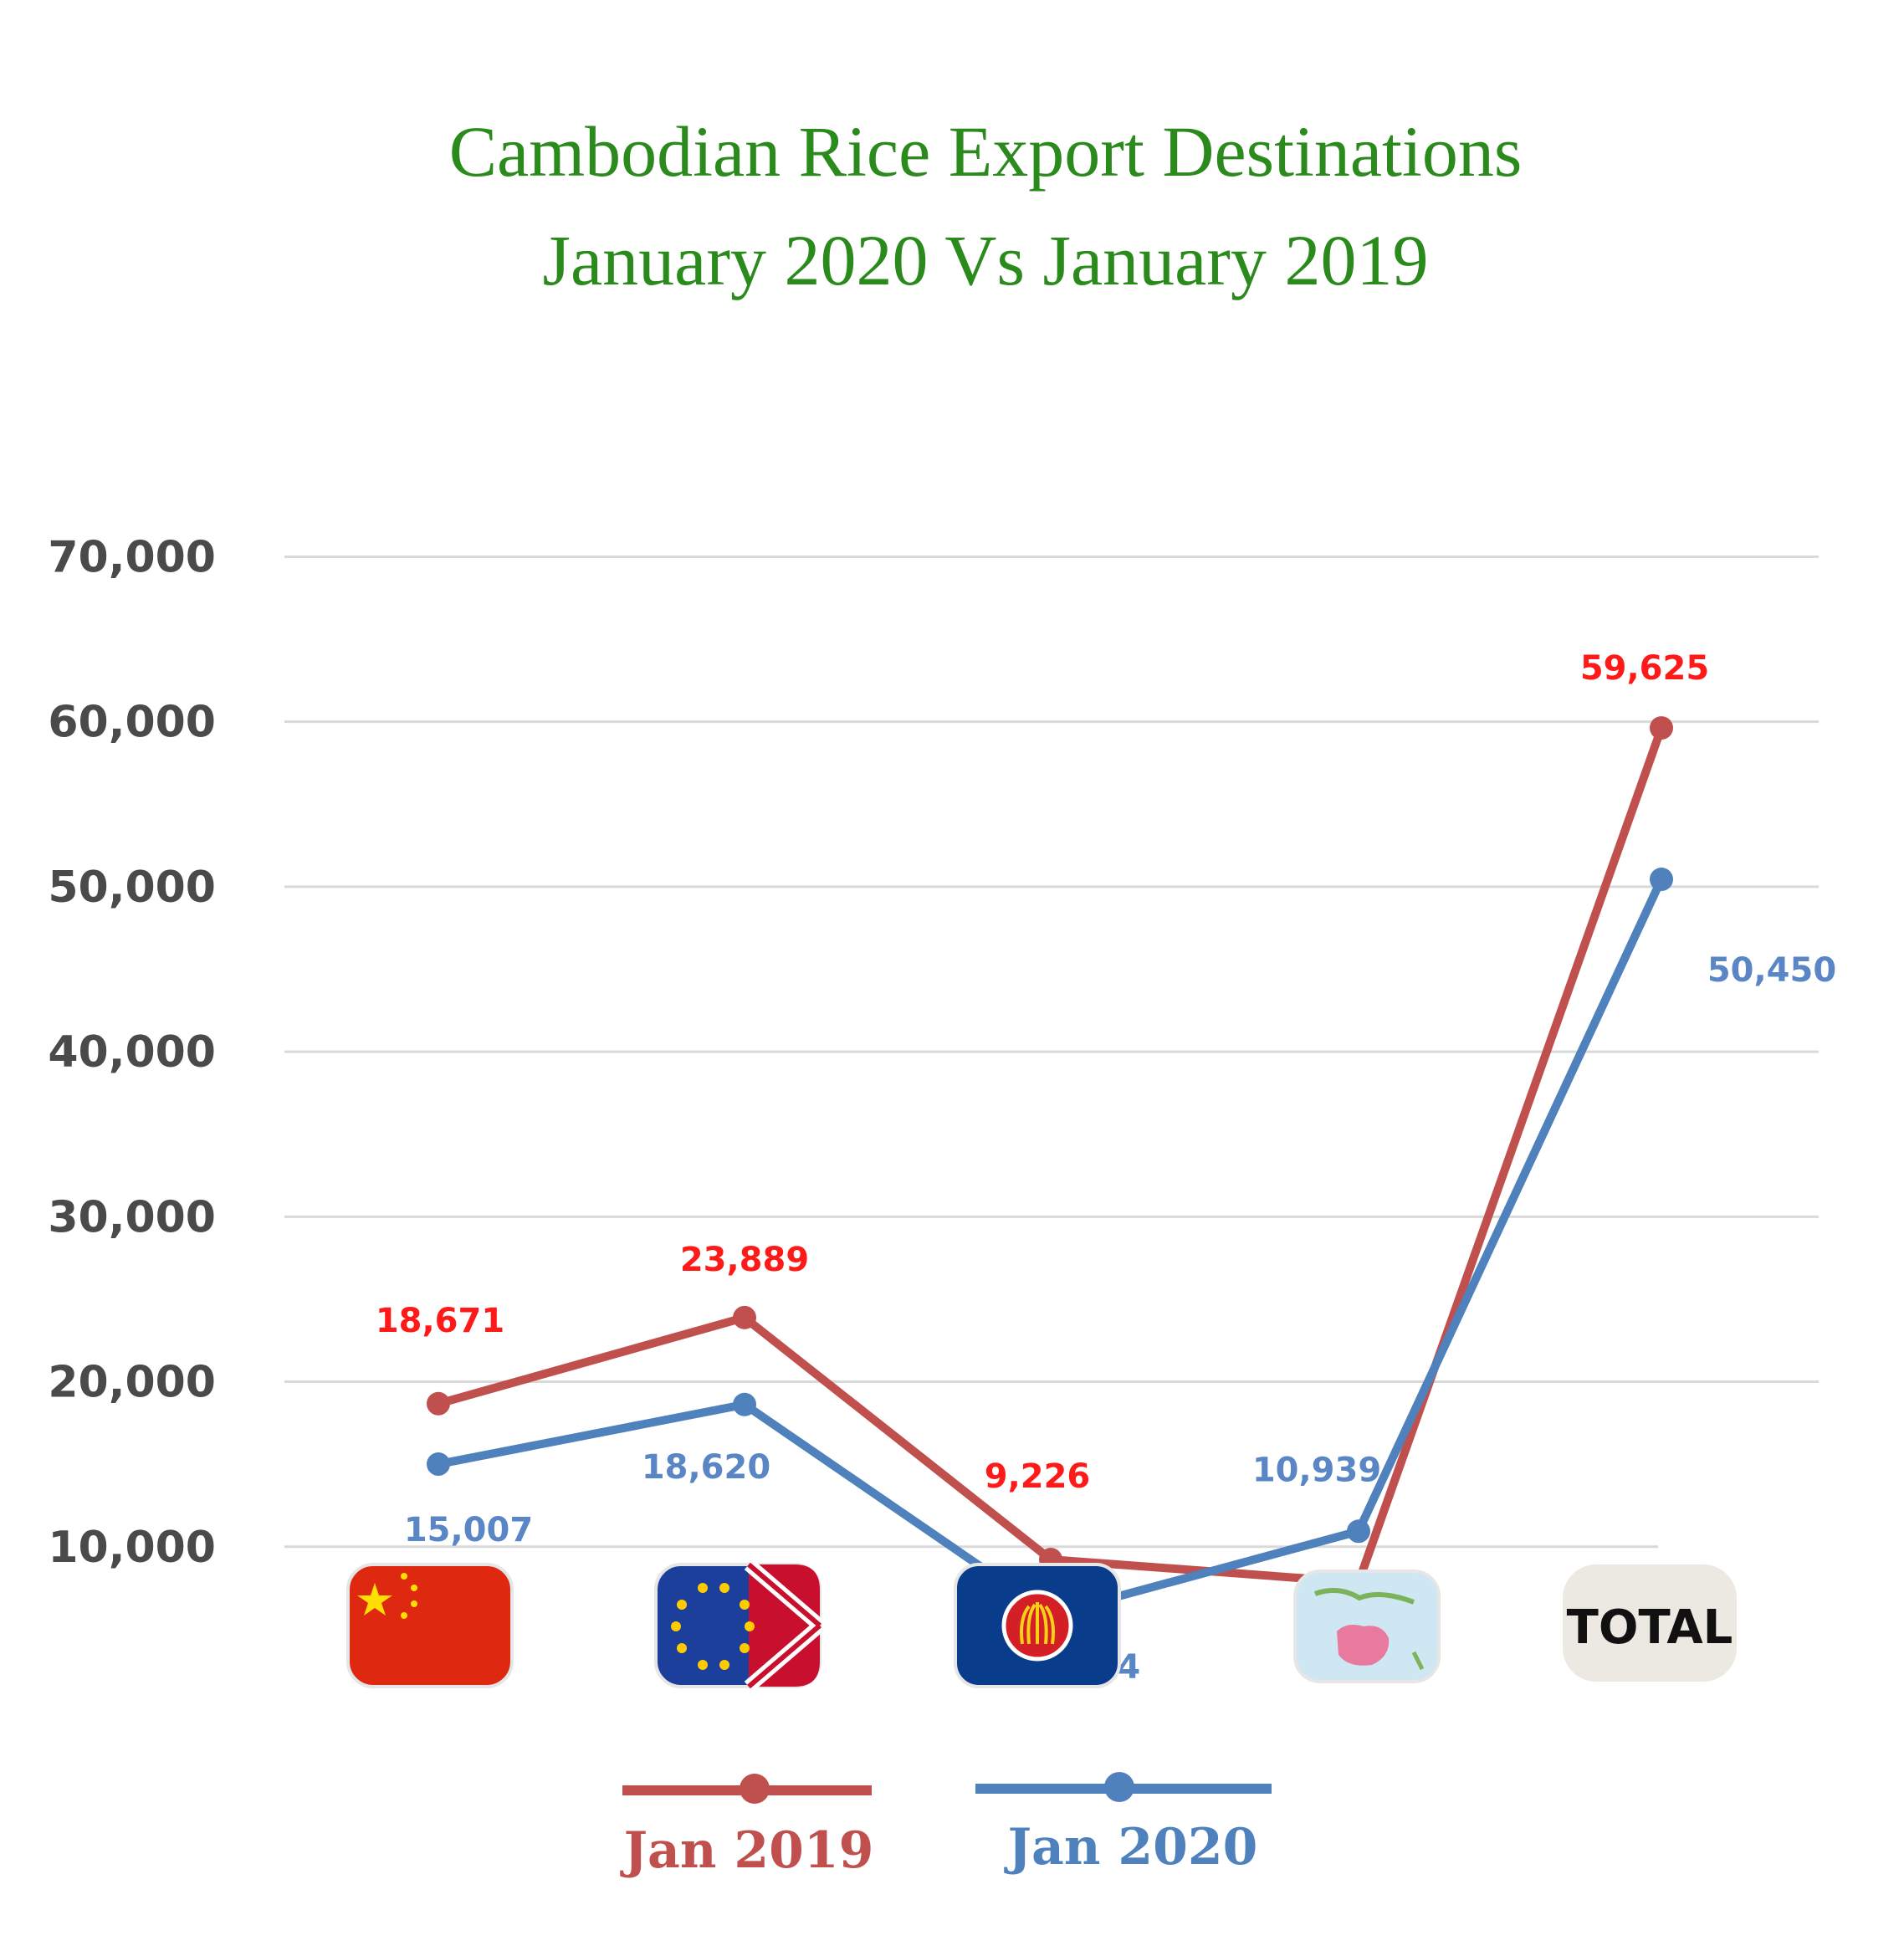 This screenshot has width=1904, height=1951. What do you see at coordinates (468, 1530) in the screenshot?
I see `data-label: 15,007` at bounding box center [468, 1530].